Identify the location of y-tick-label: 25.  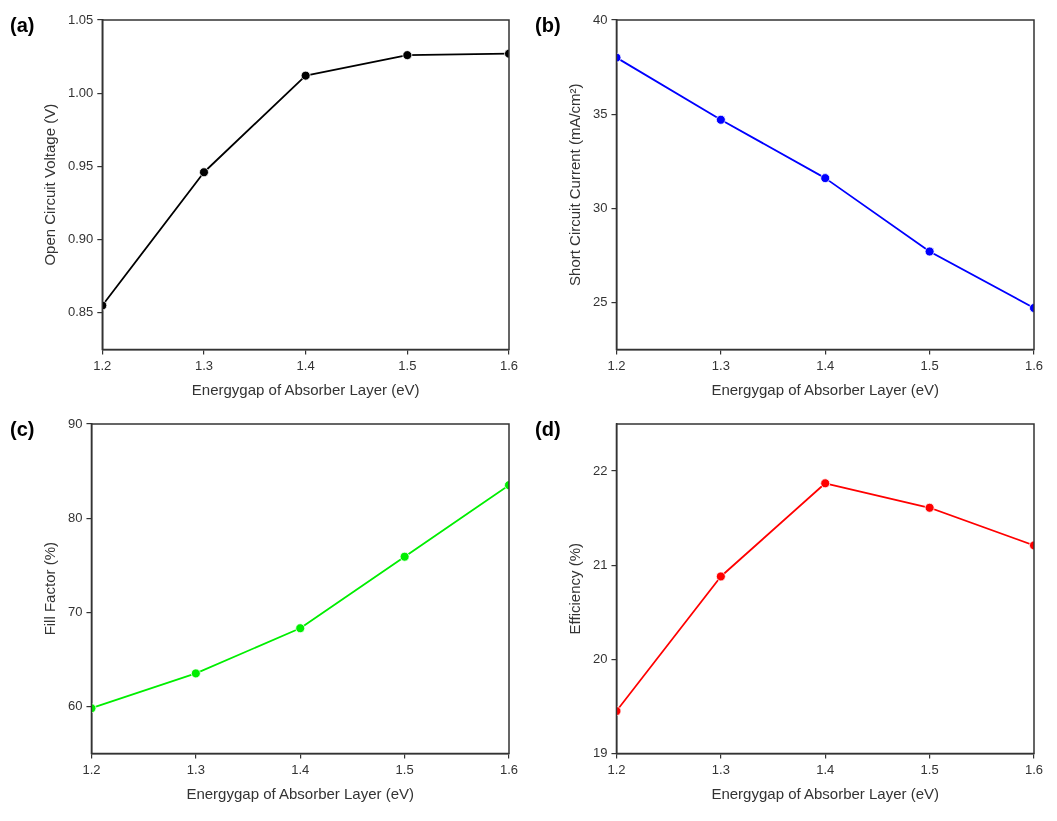
(600, 301).